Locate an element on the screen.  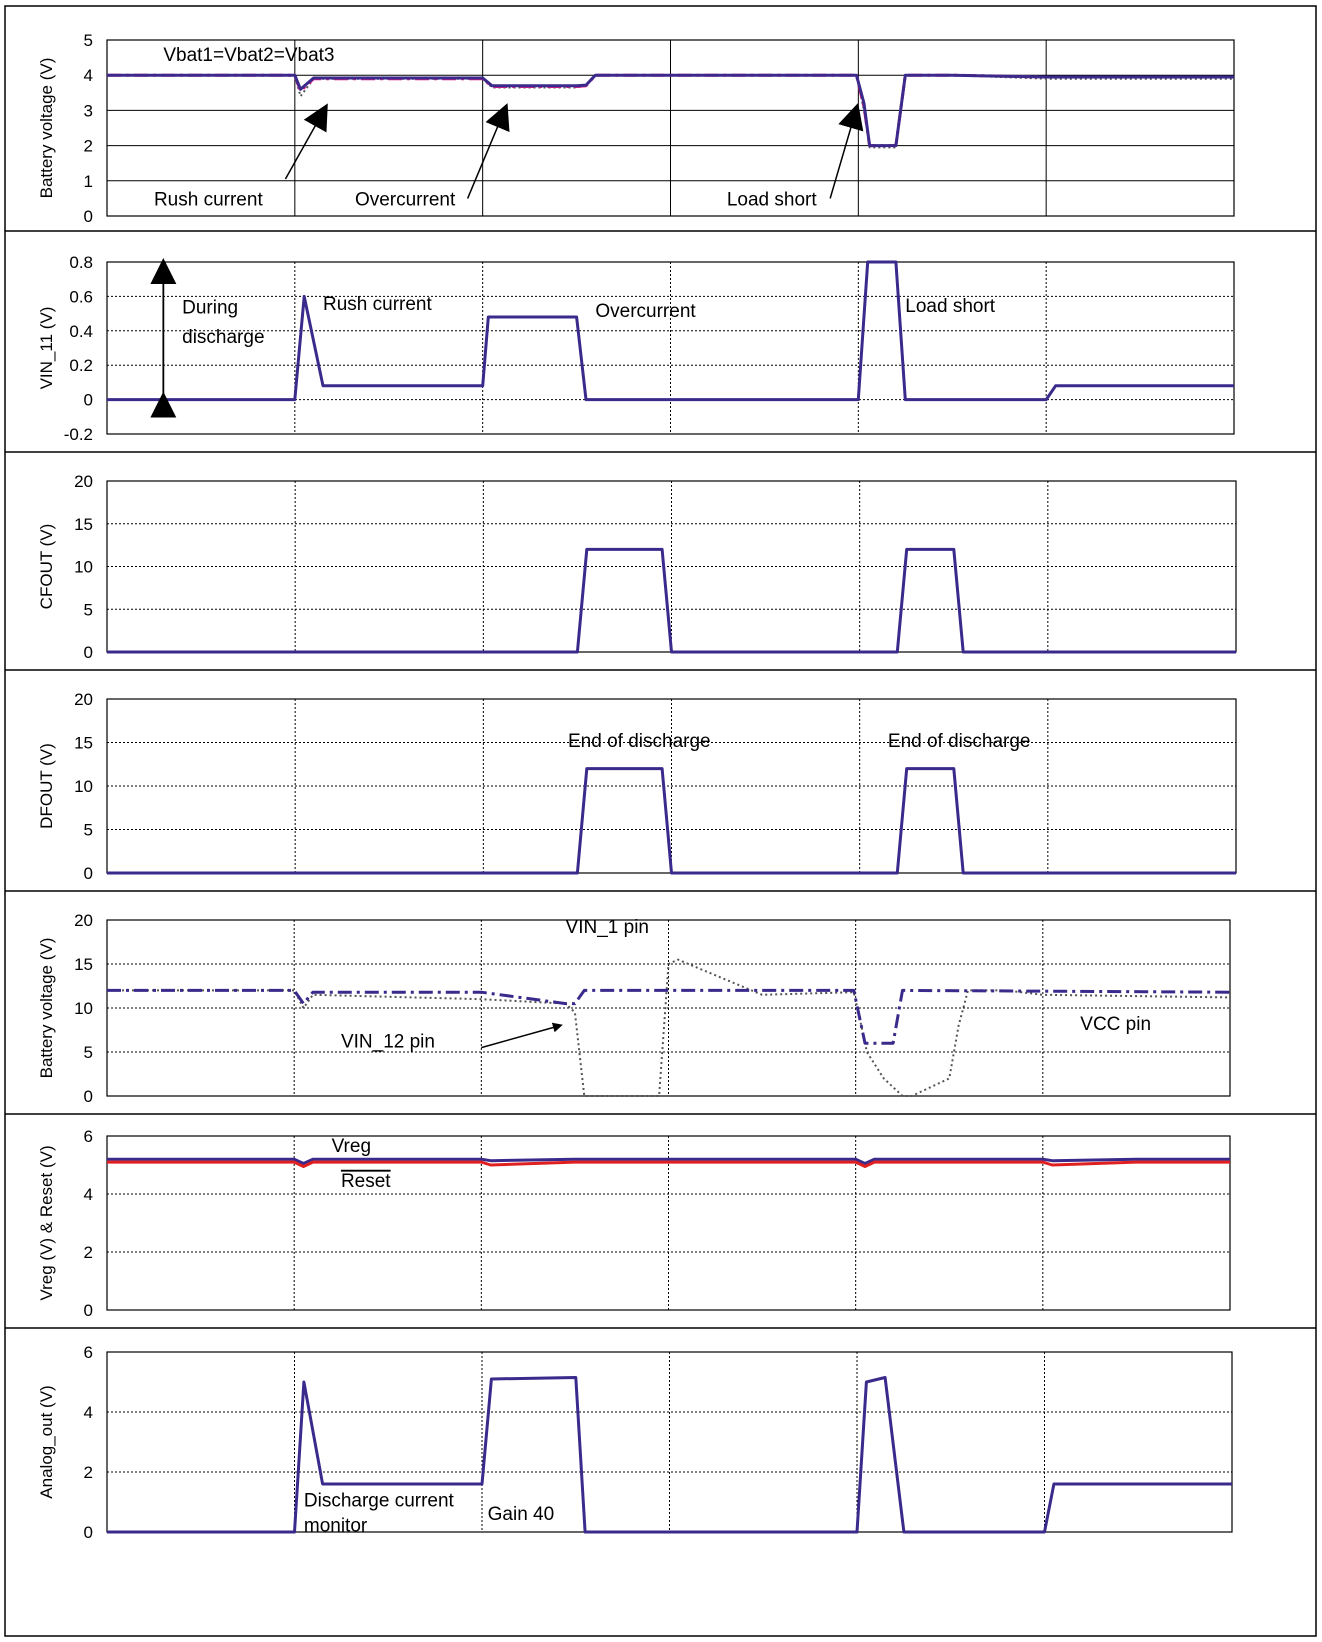
annotation-text: VIN_1 pin is located at coordinates (607, 927).